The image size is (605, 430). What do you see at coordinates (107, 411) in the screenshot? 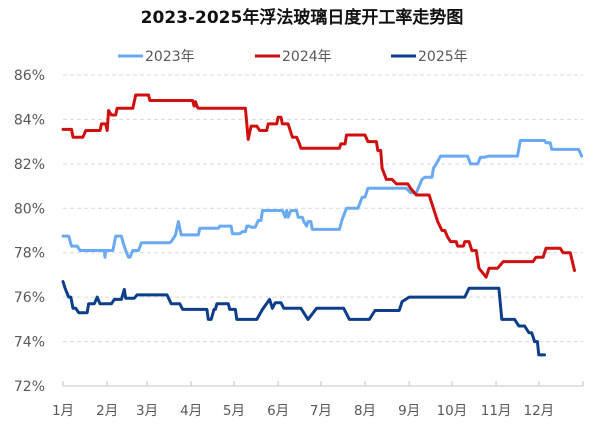
I see `x-tick-label: 2月` at bounding box center [107, 411].